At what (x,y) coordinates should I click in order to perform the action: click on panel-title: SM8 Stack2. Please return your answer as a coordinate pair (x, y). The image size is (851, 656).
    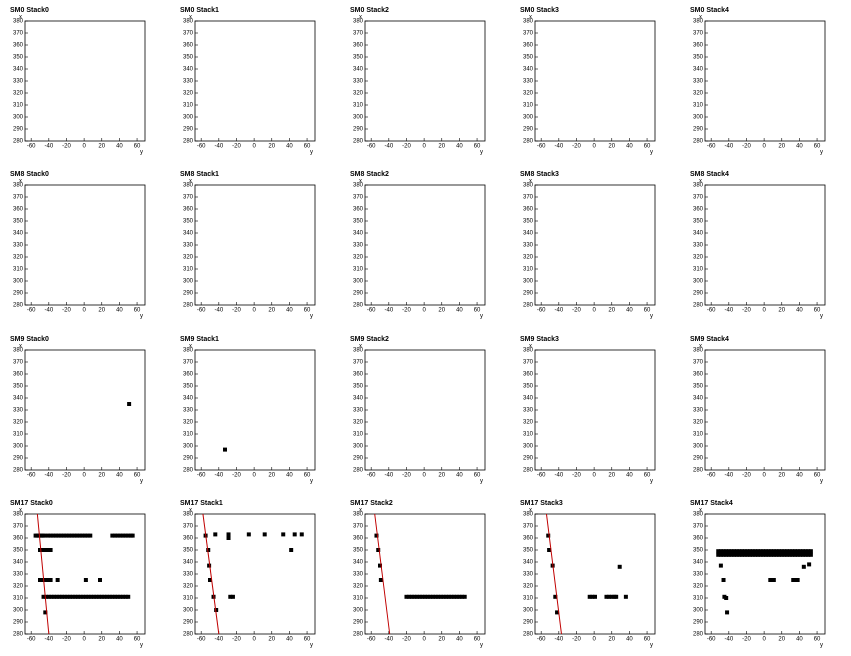
    Looking at the image, I should click on (369, 174).